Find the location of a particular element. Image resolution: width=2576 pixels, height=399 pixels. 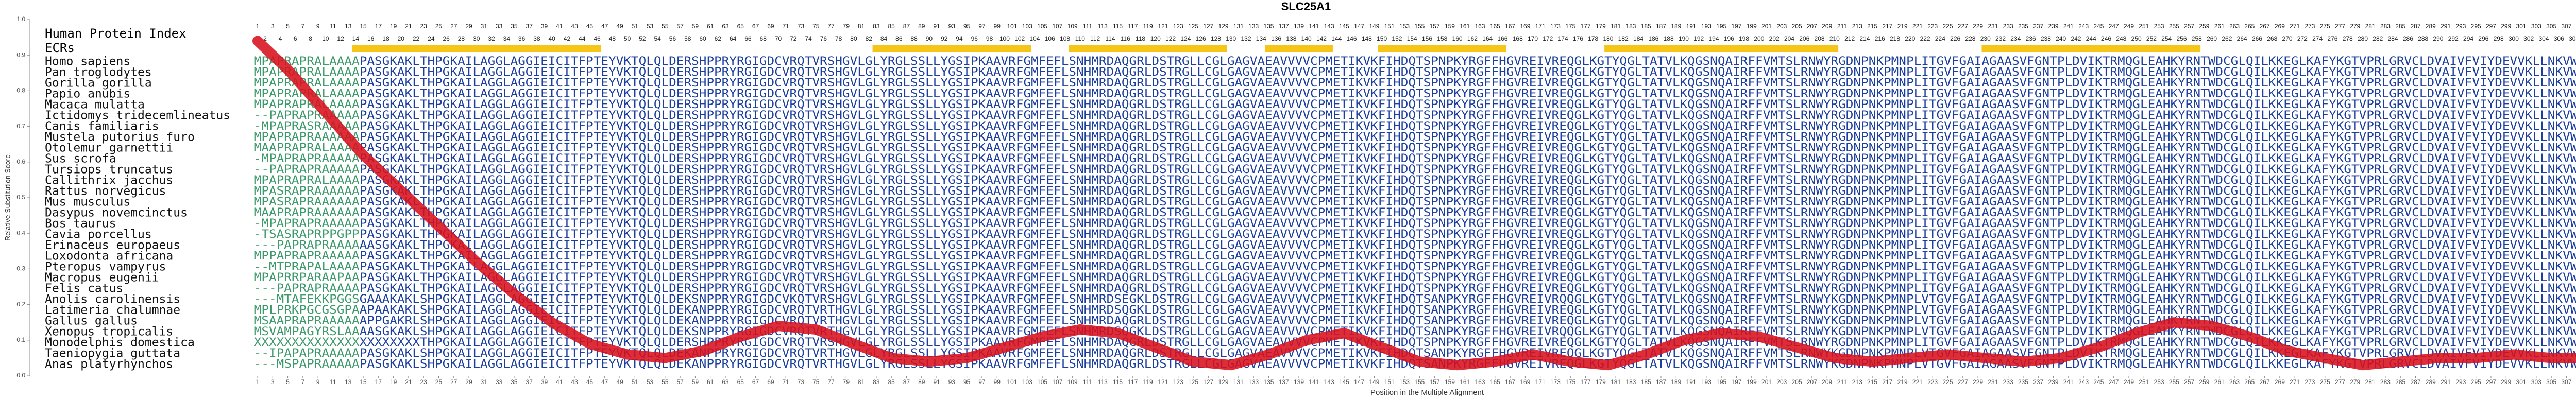

x-tick-label: 89 is located at coordinates (921, 382).